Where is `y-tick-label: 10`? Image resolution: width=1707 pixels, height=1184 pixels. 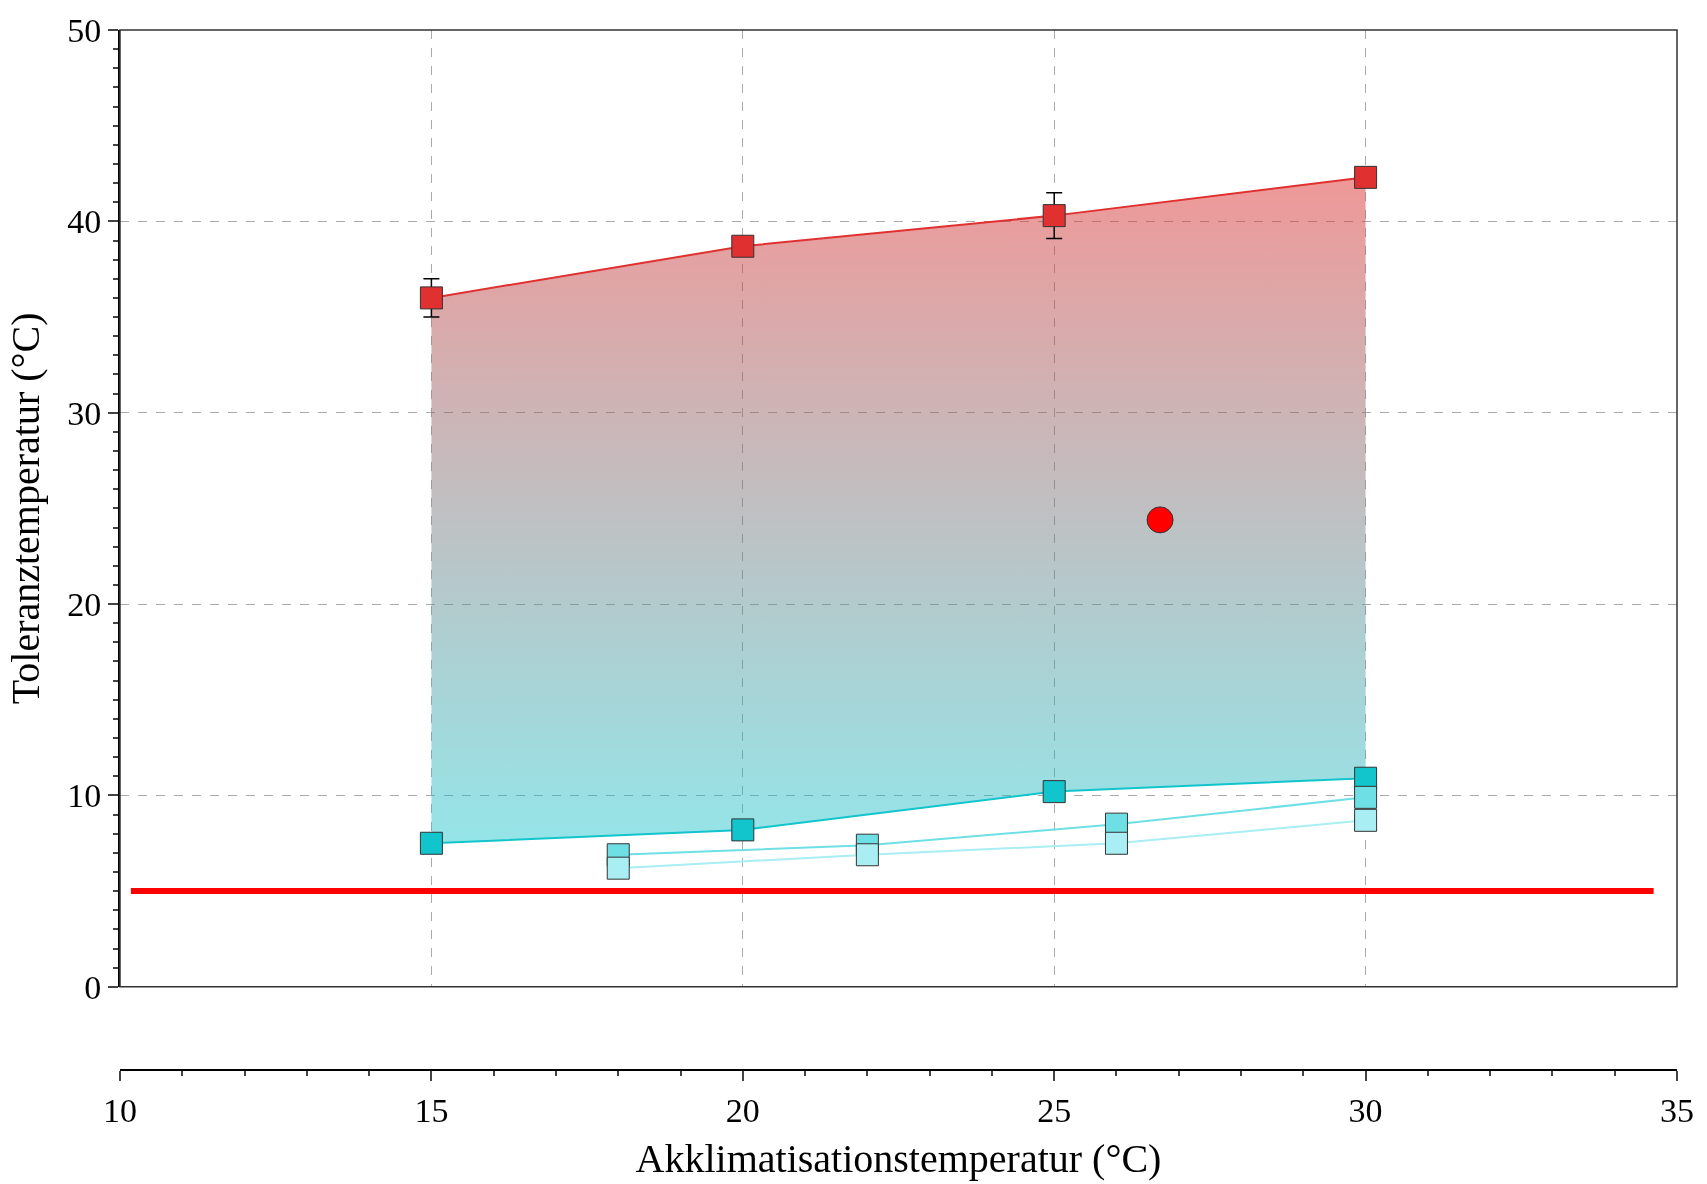 y-tick-label: 10 is located at coordinates (84, 796).